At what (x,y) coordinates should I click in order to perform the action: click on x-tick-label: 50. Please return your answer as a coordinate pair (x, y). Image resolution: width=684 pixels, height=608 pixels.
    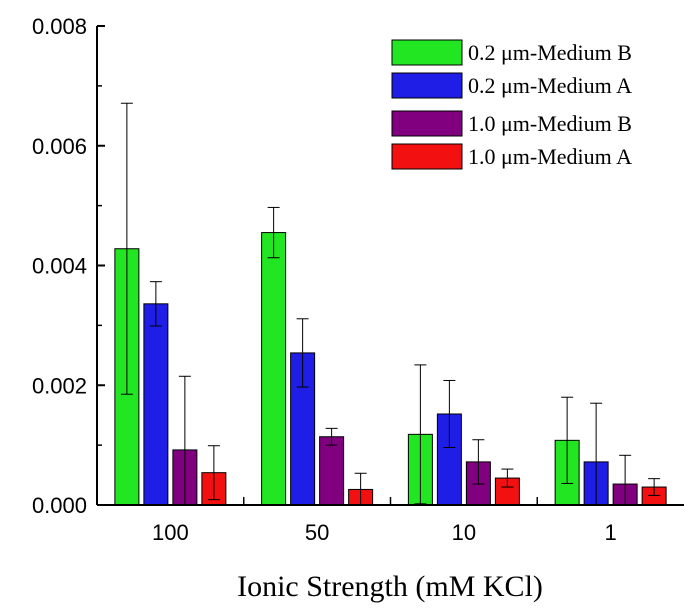
    Looking at the image, I should click on (317, 532).